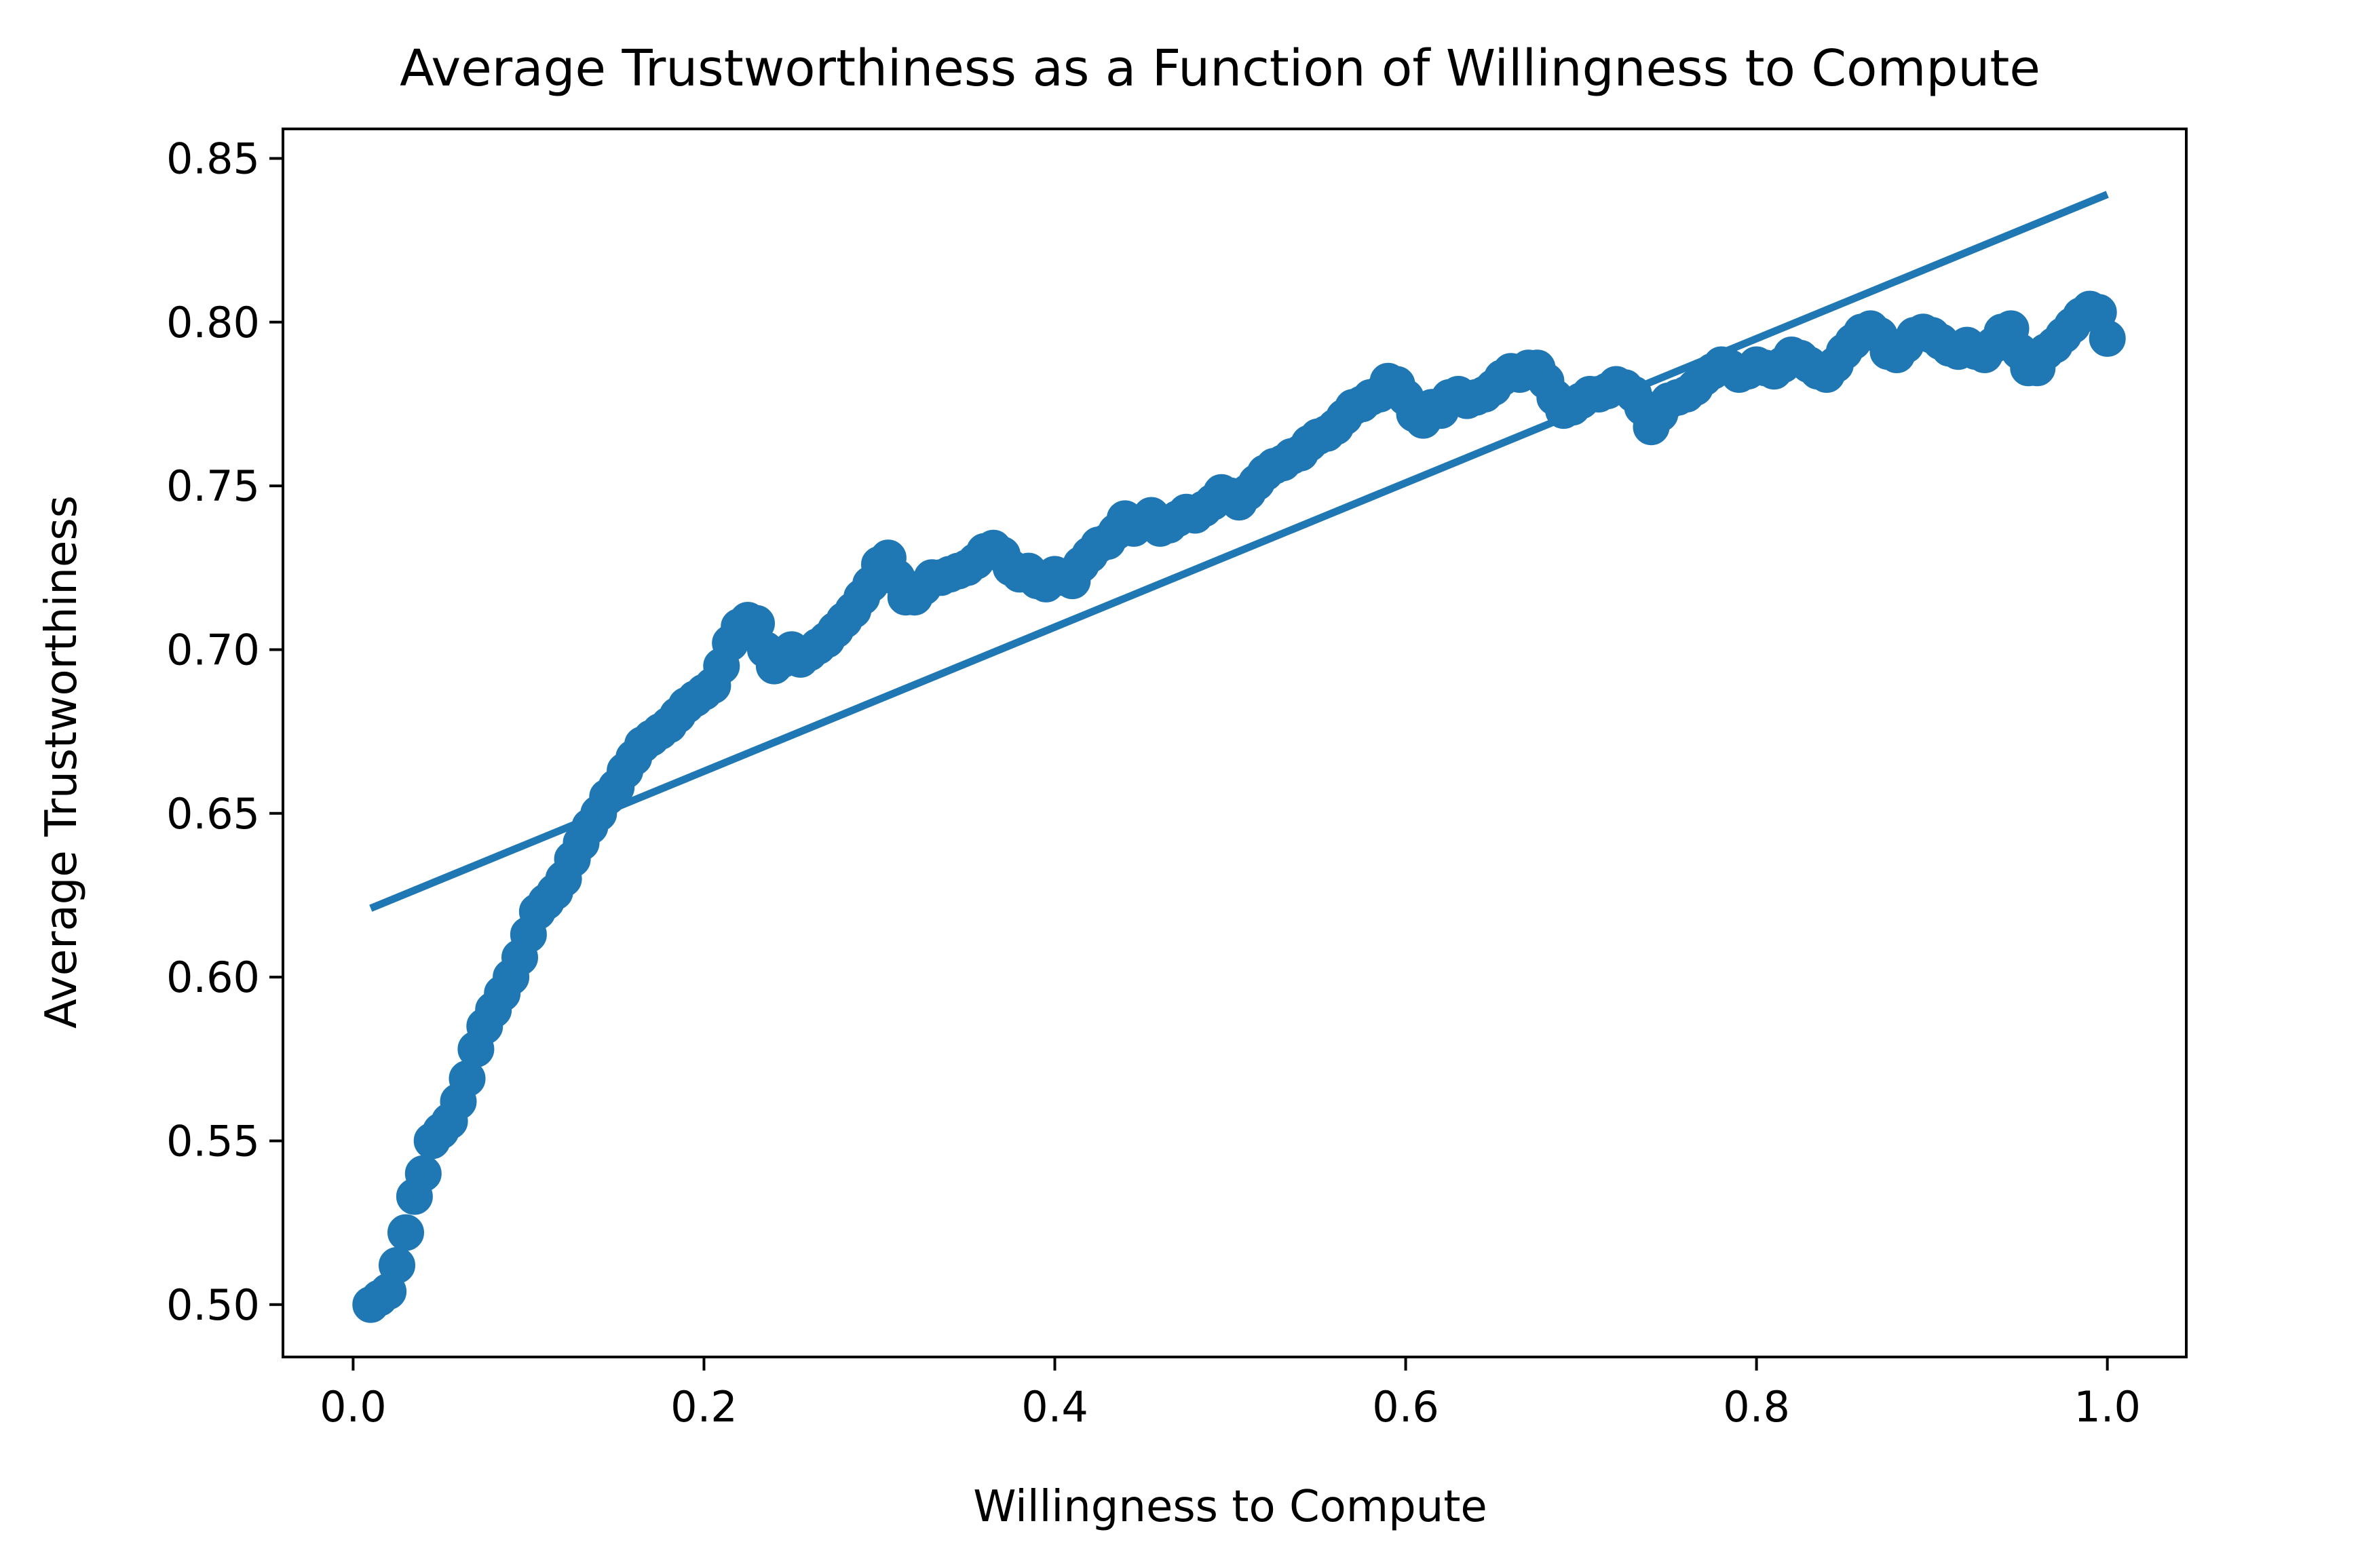 The height and width of the screenshot is (1568, 2379). What do you see at coordinates (213, 814) in the screenshot?
I see `y-tick-label-3: 0.65` at bounding box center [213, 814].